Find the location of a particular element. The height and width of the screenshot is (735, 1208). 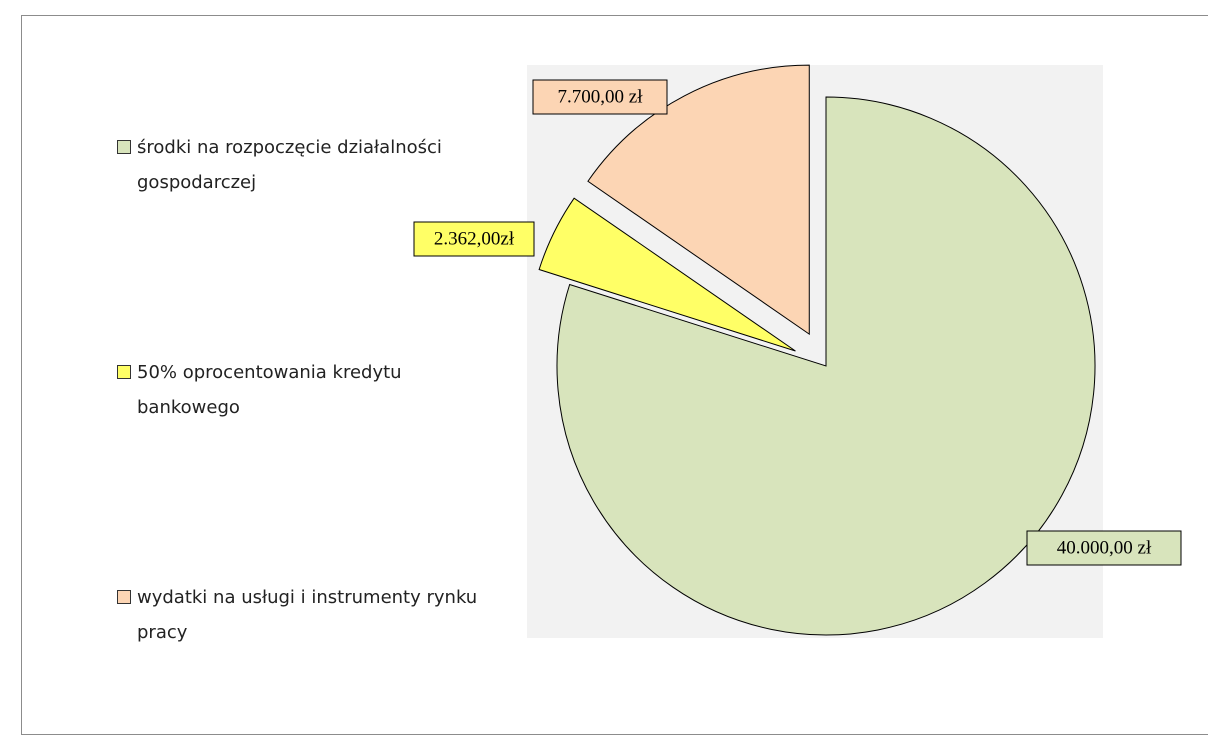

legend-item: 50% oprocentowania kredytu bankowego is located at coordinates (317, 390).